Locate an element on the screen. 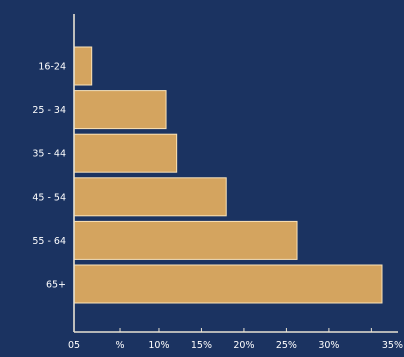 The height and width of the screenshot is (357, 404). x-tick-label: 35% is located at coordinates (392, 345).